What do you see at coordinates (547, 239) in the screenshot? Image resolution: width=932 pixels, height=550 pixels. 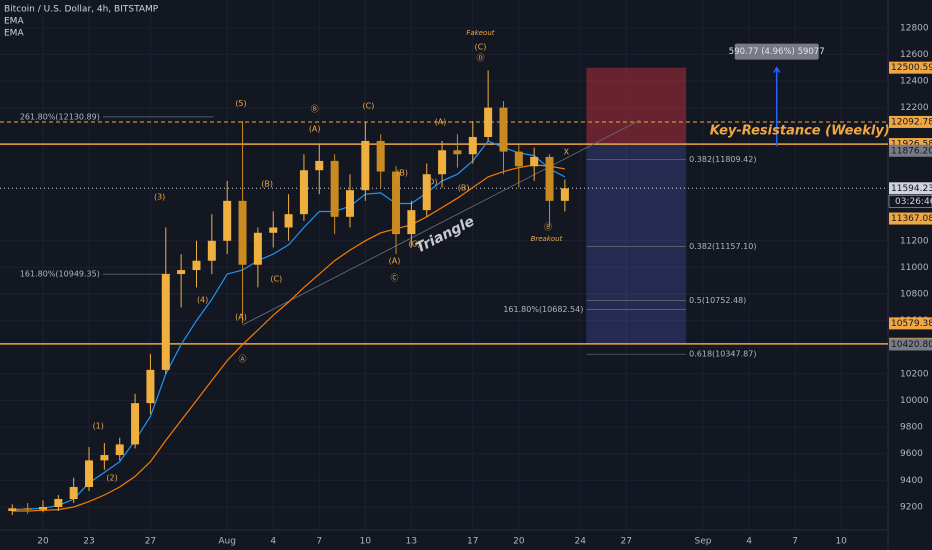 I see `wave-label: Breakout` at bounding box center [547, 239].